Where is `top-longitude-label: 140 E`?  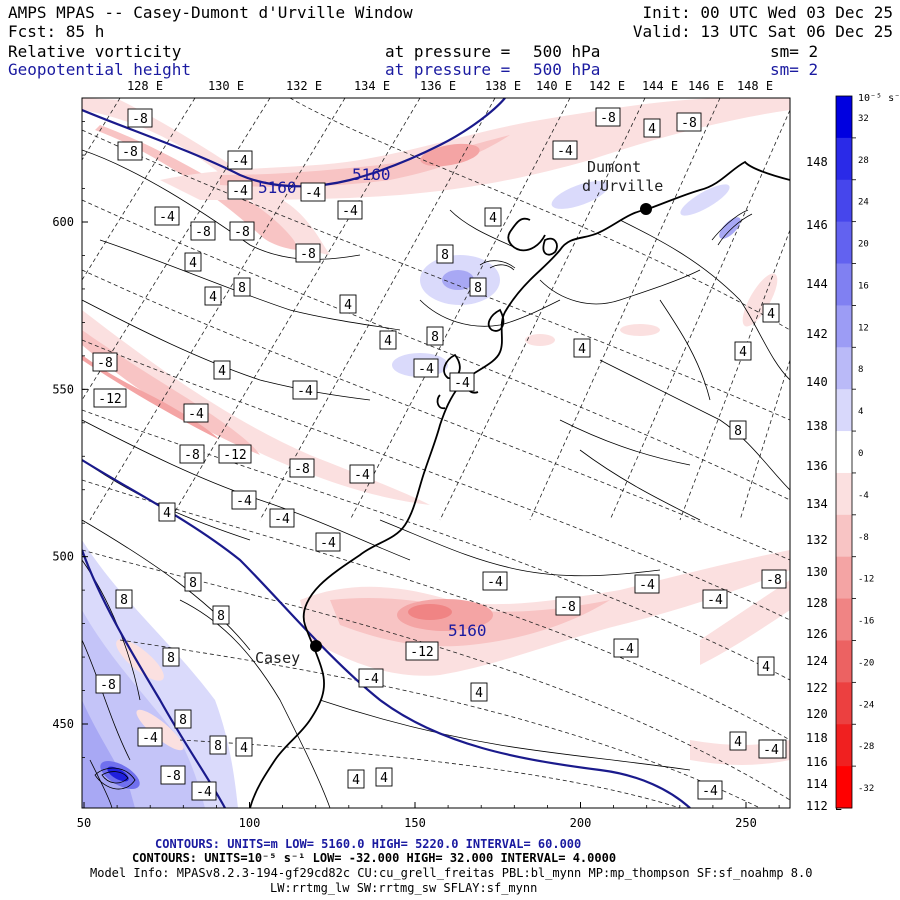
top-longitude-label: 140 E is located at coordinates (554, 86).